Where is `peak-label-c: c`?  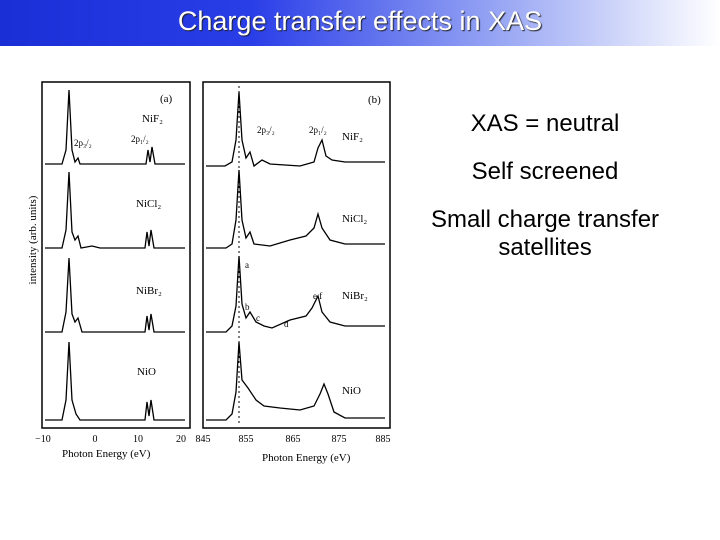 peak-label-c: c is located at coordinates (258, 318).